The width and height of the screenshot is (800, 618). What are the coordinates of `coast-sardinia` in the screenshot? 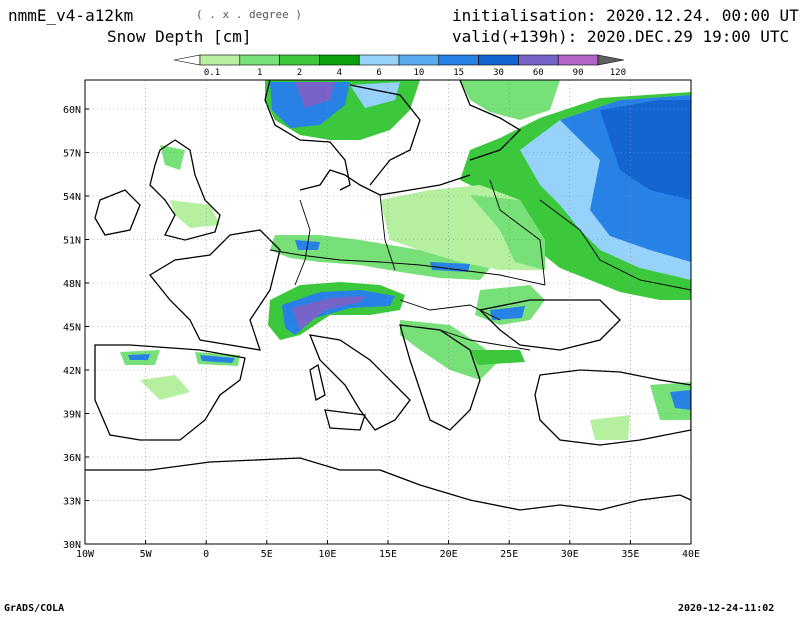 It's located at (317, 382).